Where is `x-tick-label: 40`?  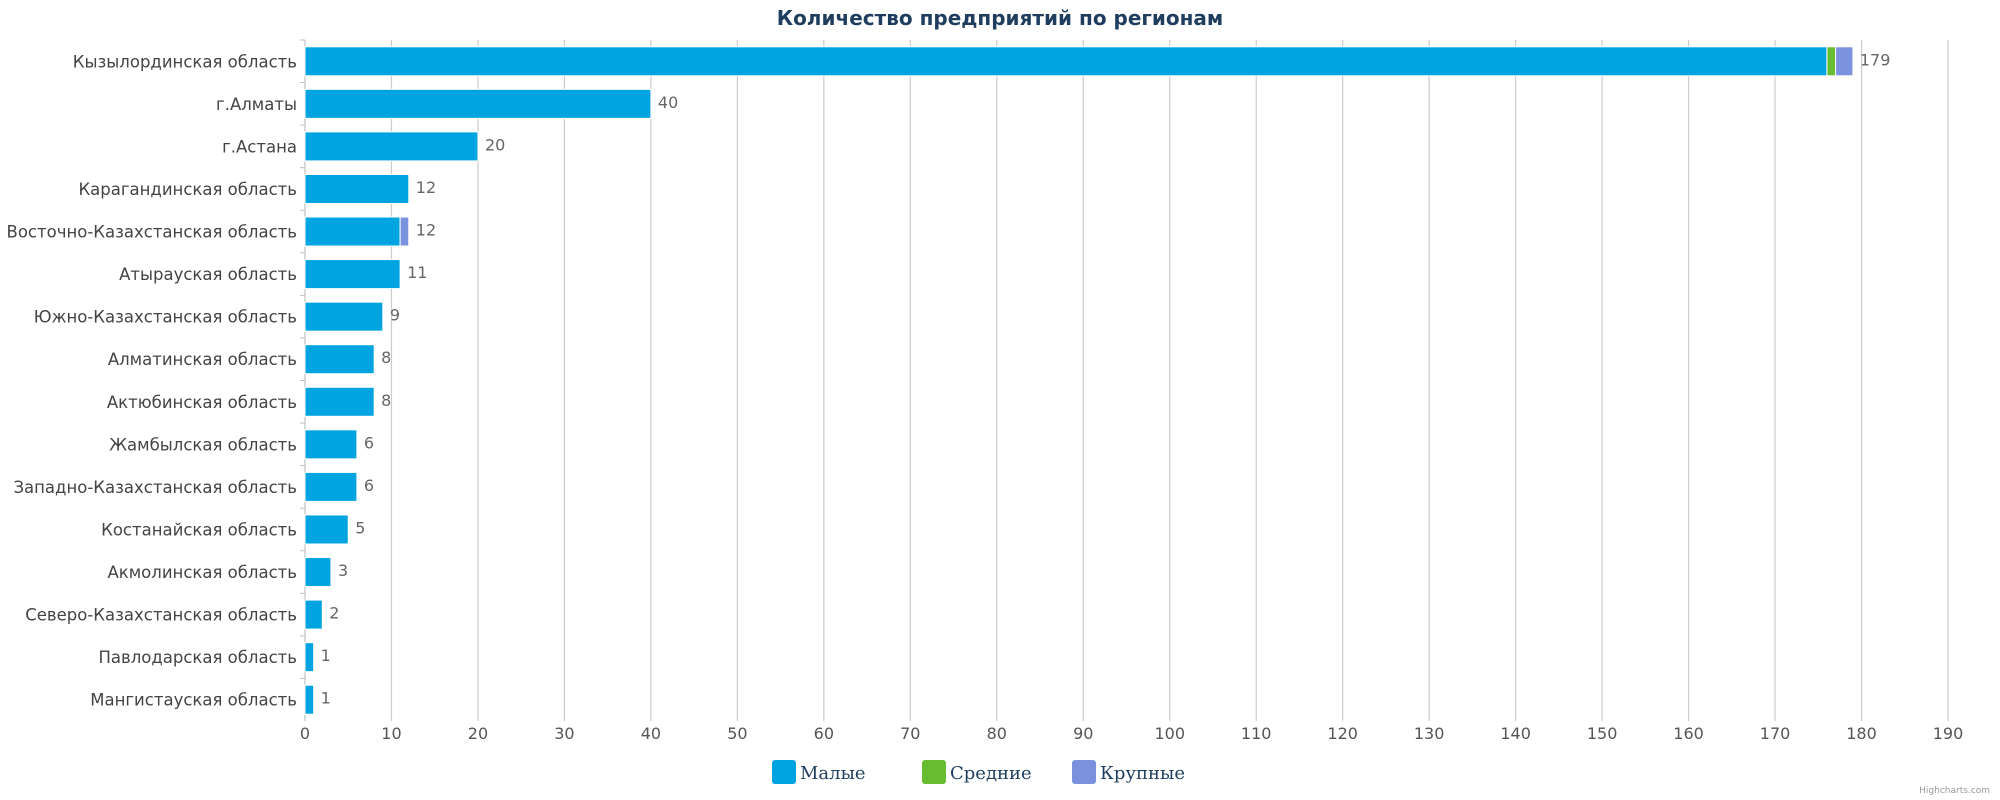
x-tick-label: 40 is located at coordinates (651, 733).